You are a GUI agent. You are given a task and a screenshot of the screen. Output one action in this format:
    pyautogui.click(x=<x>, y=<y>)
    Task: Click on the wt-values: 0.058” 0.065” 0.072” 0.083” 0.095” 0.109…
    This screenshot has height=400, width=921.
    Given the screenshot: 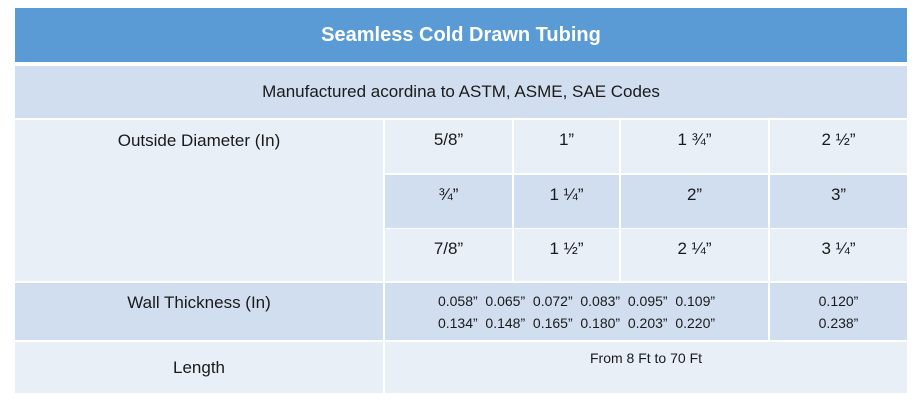 What is the action you would take?
    pyautogui.click(x=576, y=311)
    